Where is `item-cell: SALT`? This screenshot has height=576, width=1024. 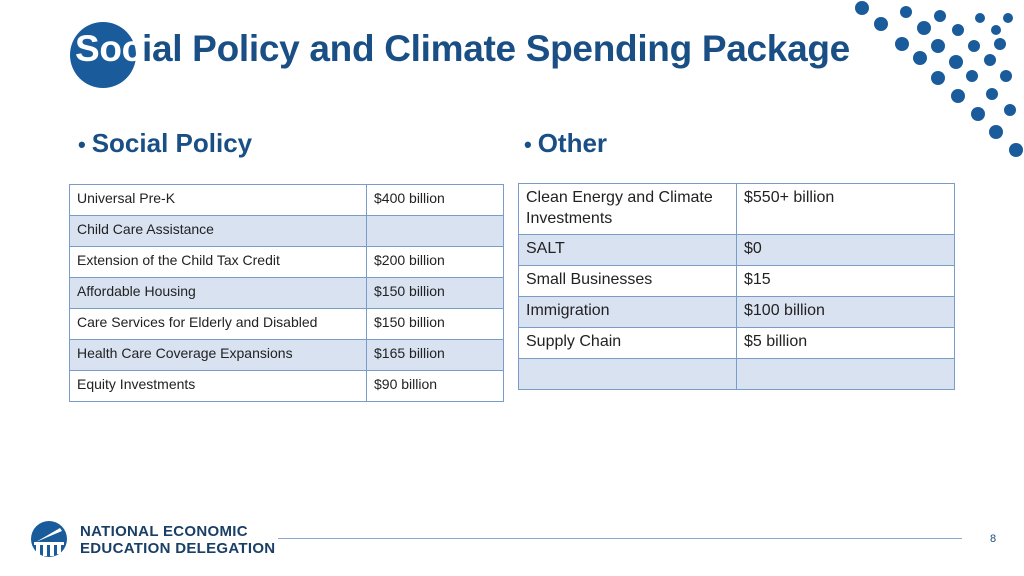 item-cell: SALT is located at coordinates (627, 249).